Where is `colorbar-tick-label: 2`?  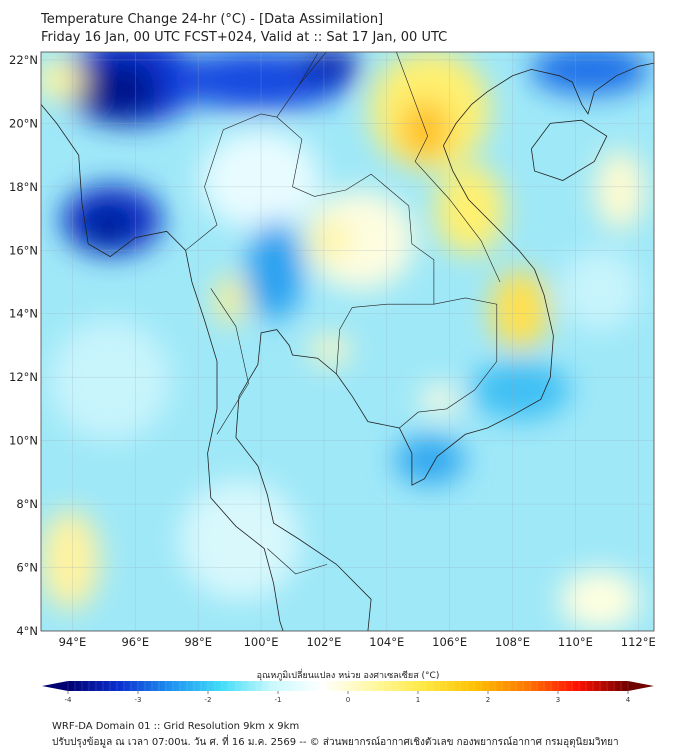
colorbar-tick-label: 2 is located at coordinates (488, 700).